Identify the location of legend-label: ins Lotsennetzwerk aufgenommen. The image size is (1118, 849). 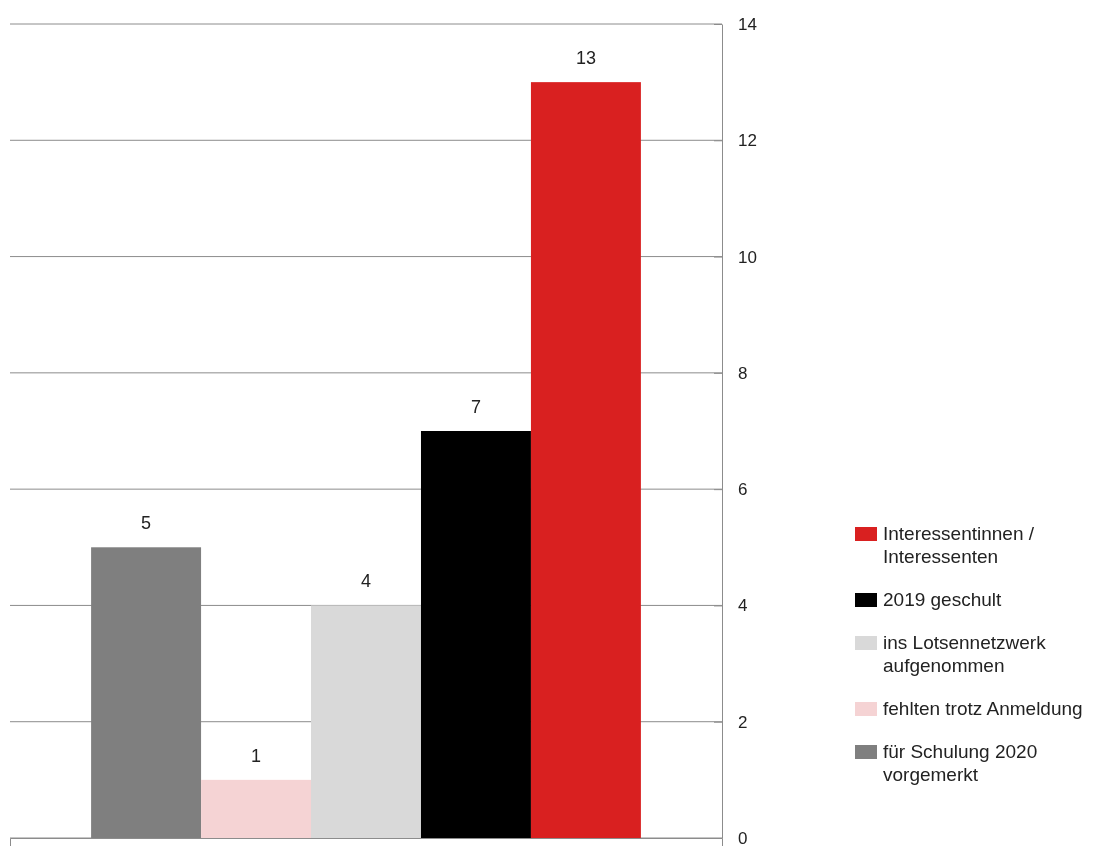
(965, 654).